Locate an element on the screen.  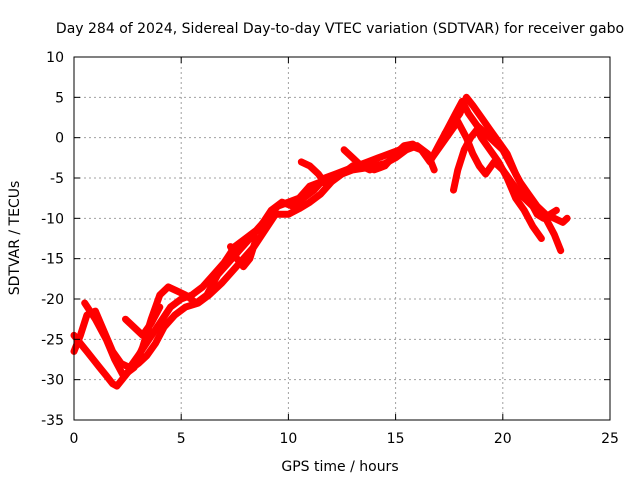
y-tick-label: -20 is located at coordinates (52, 300).